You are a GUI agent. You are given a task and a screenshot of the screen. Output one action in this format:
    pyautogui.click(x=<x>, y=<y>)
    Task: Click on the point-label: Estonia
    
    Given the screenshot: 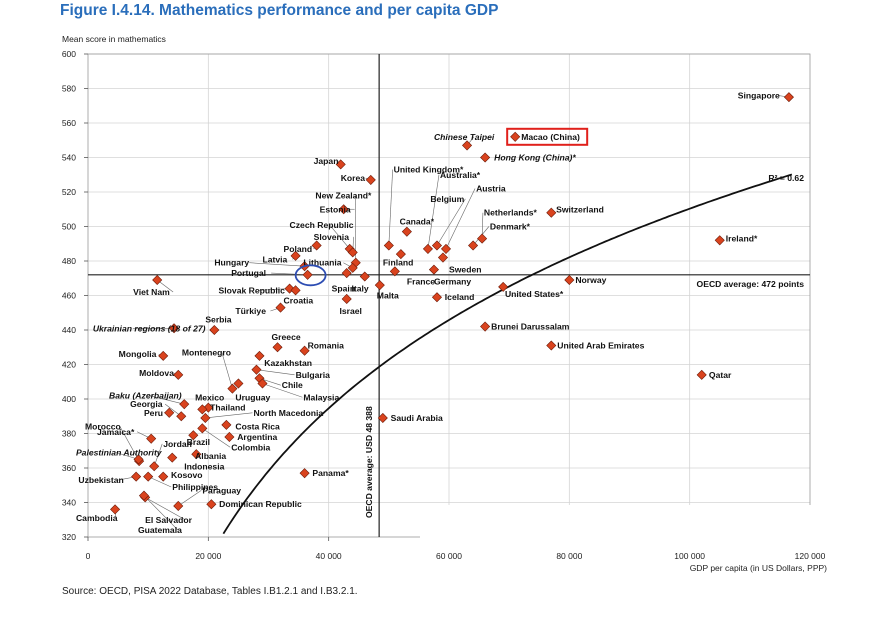 What is the action you would take?
    pyautogui.click(x=335, y=209)
    